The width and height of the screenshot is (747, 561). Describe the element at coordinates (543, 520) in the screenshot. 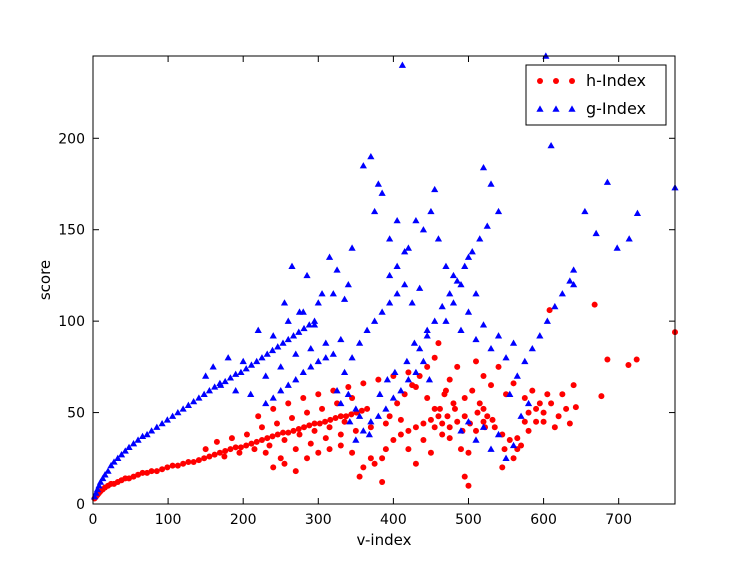

I see `x-tick-label: 600` at that location.